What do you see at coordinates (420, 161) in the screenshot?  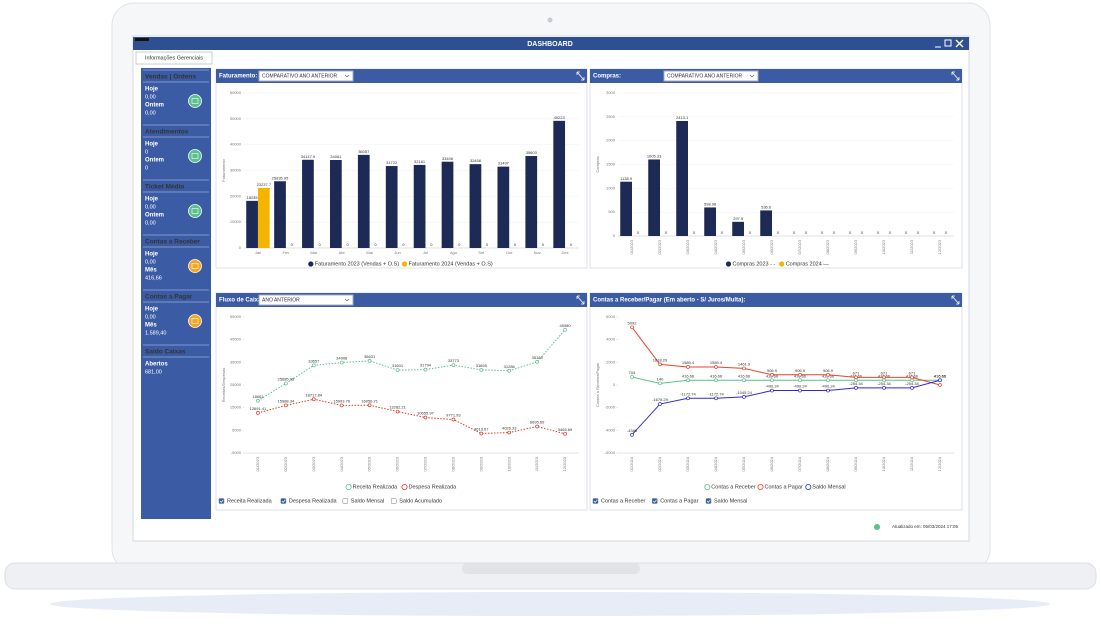 I see `bar-value-label: 32161` at bounding box center [420, 161].